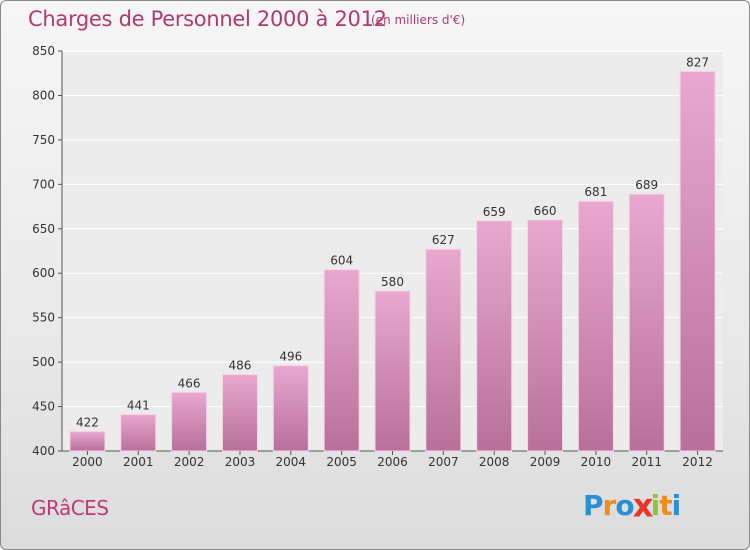  Describe the element at coordinates (43, 184) in the screenshot. I see `y-tick-label: 700` at that location.